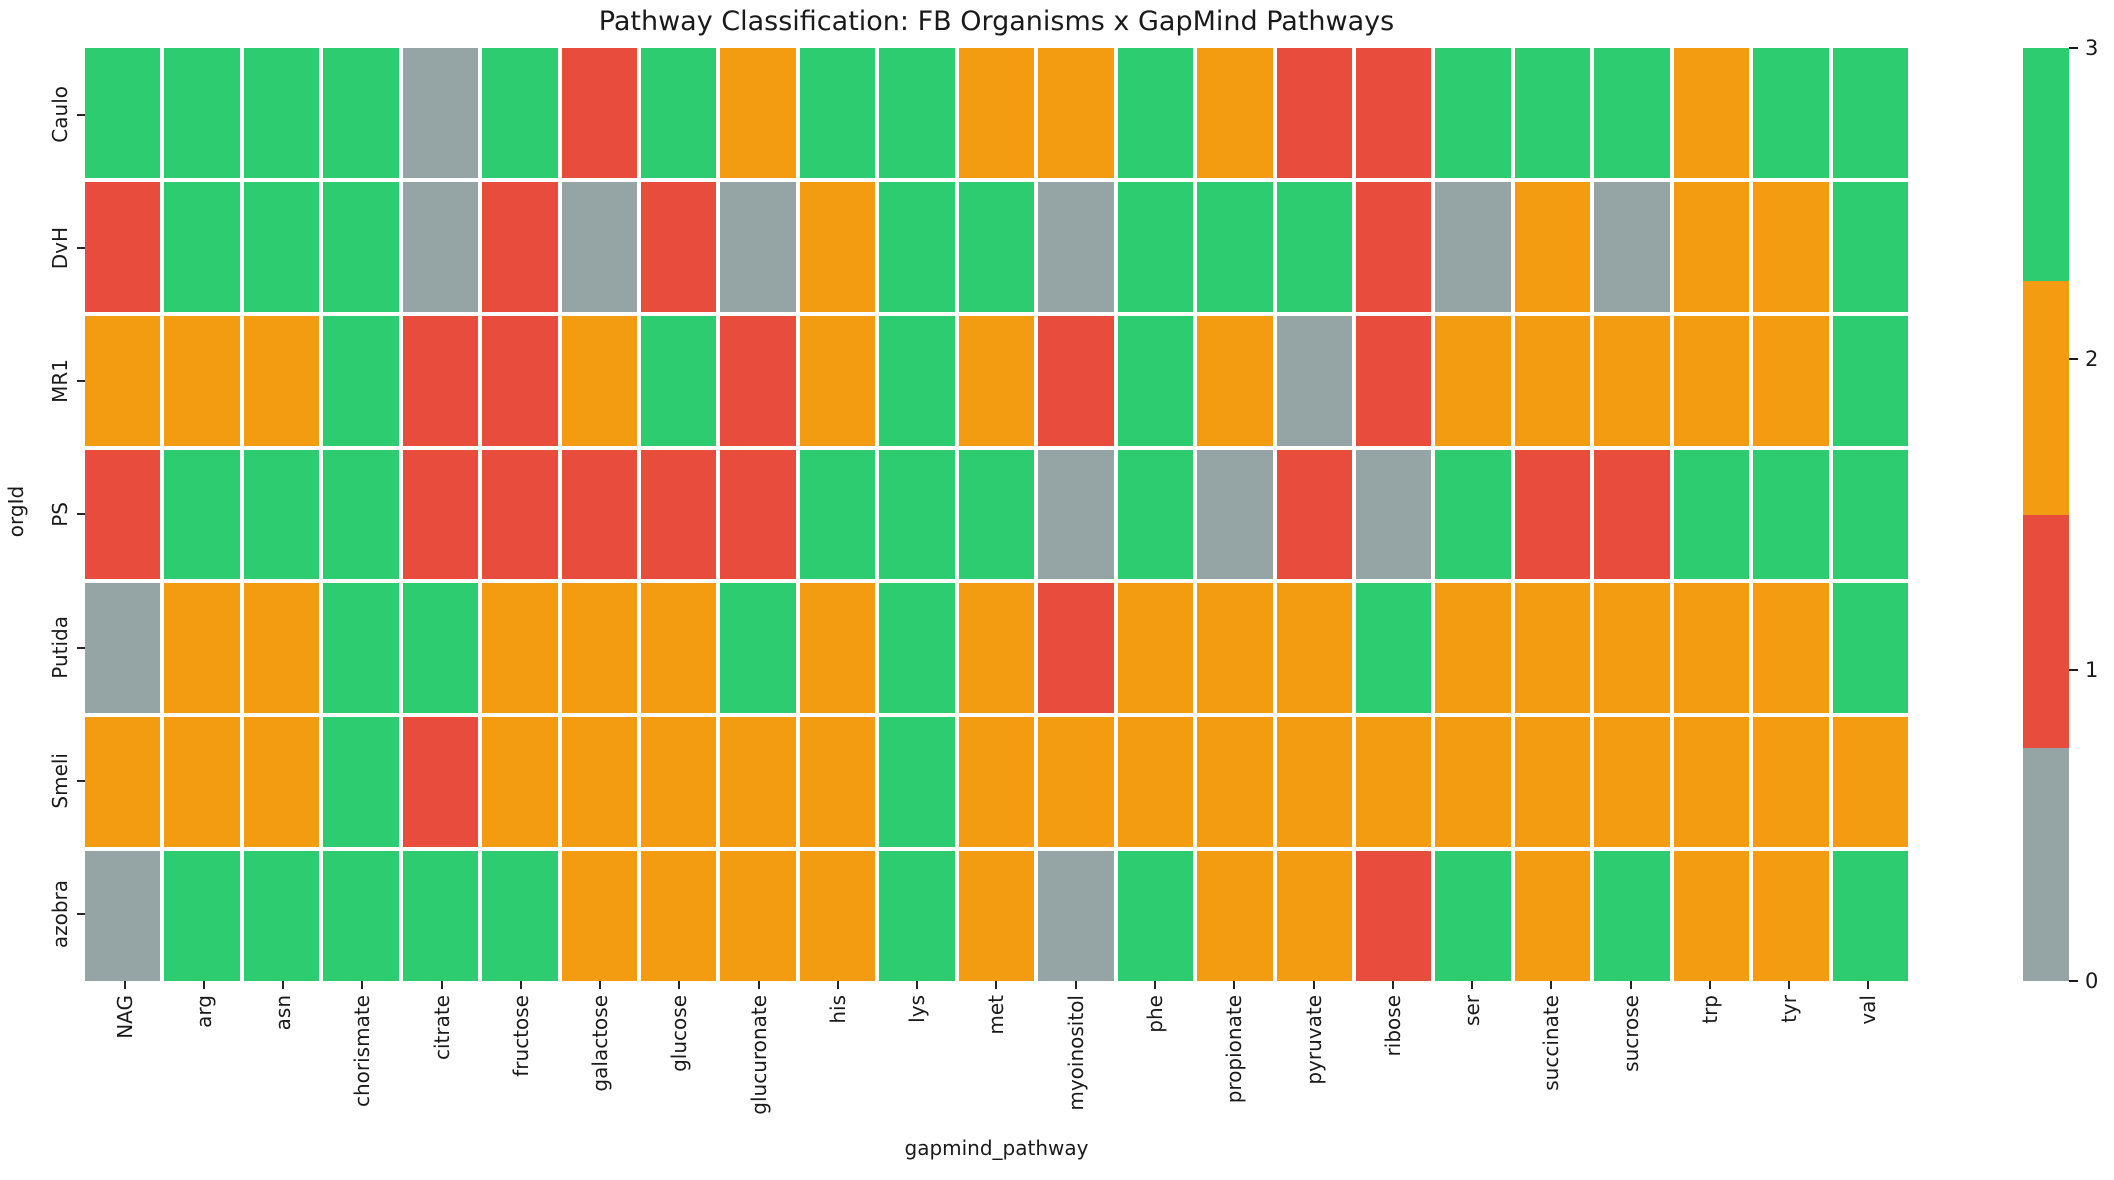  What do you see at coordinates (2073, 48) in the screenshot?
I see `colorbar-tick-mark` at bounding box center [2073, 48].